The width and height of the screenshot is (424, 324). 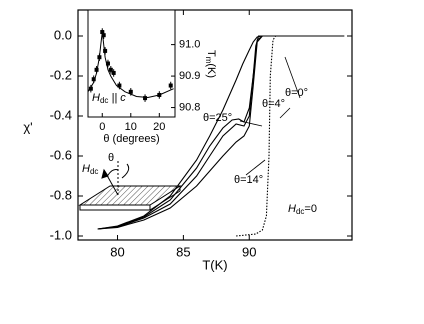 I want to click on annotation: Hdc || c, so click(x=109, y=98).